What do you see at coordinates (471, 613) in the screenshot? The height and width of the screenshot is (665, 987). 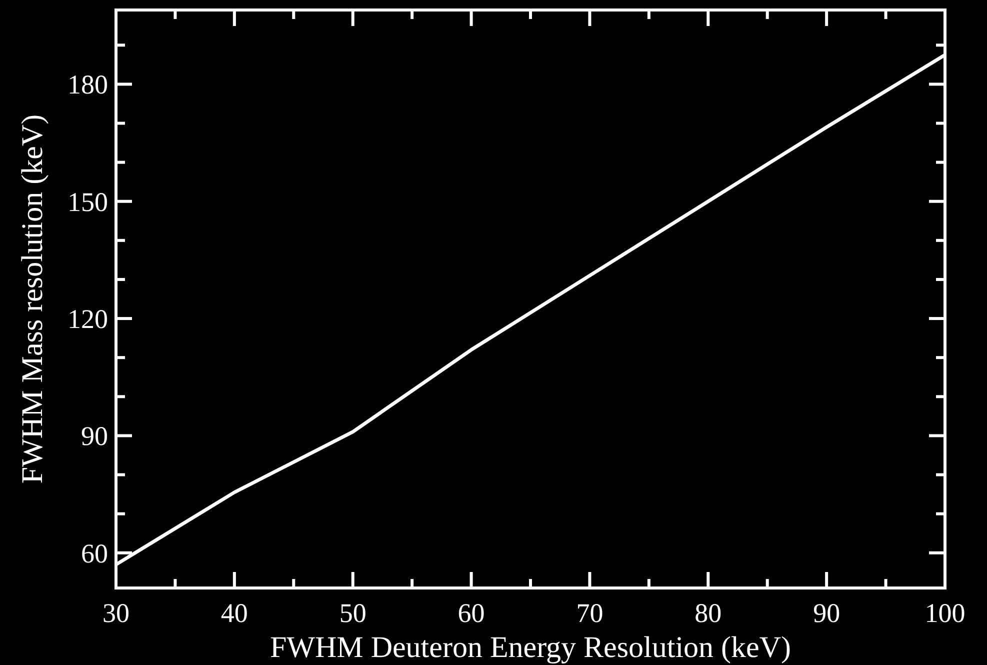 I see `x-tick-label: 60` at bounding box center [471, 613].